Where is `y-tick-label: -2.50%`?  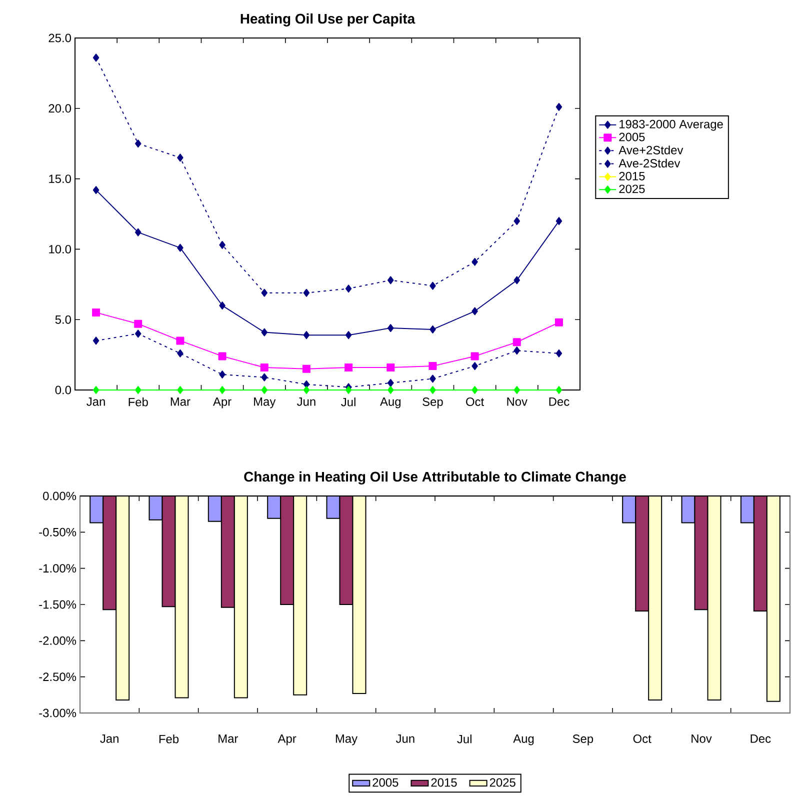
y-tick-label: -2.50% is located at coordinates (57, 677).